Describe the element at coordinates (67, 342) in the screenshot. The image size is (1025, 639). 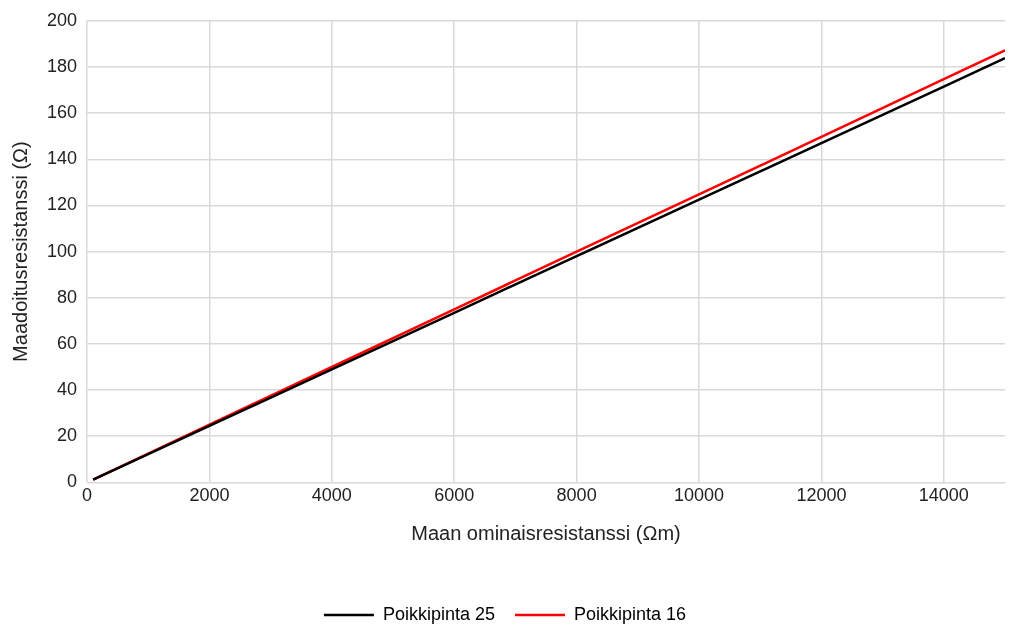
I see `y-tick-label: 60` at that location.